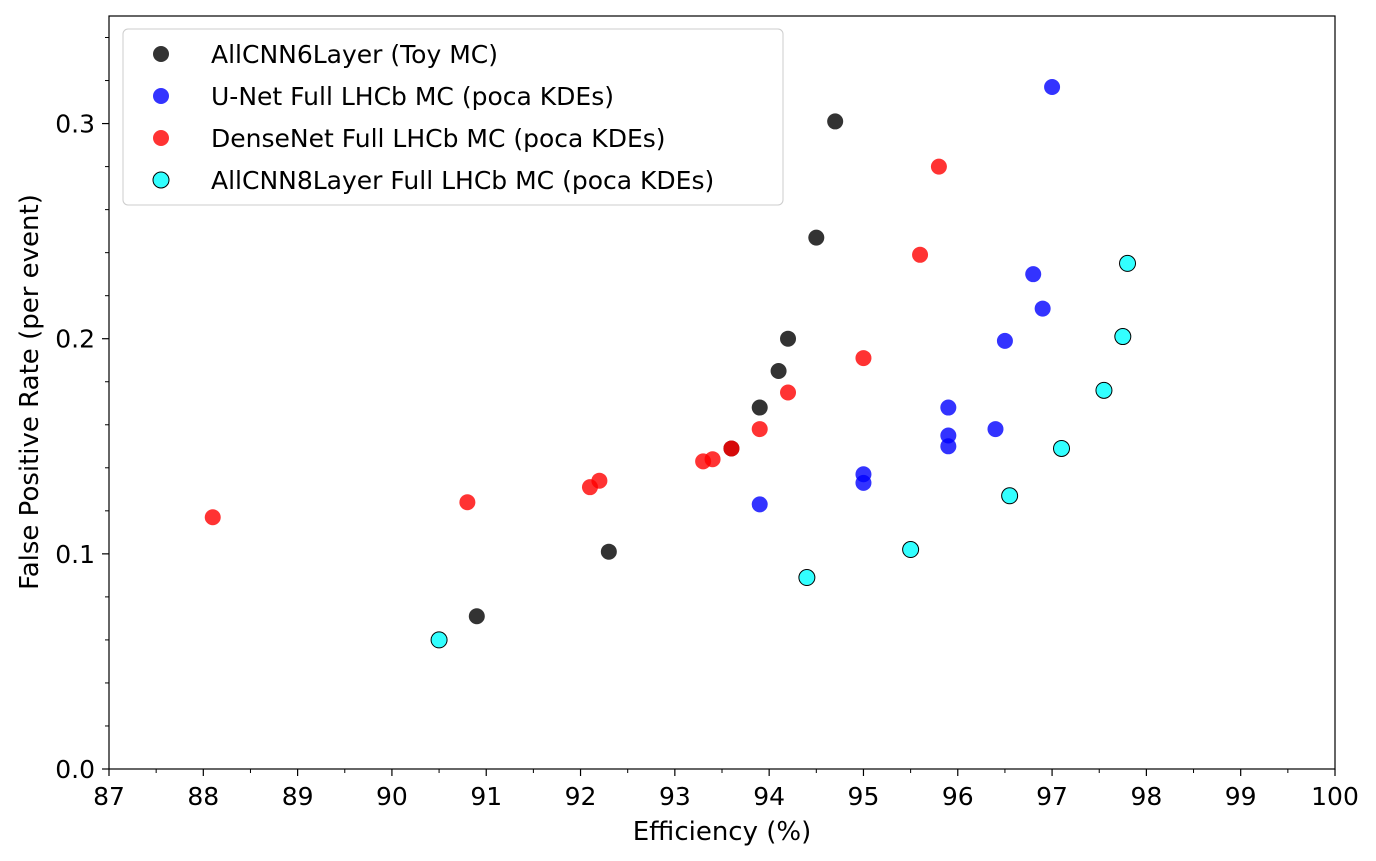 The image size is (1376, 861). What do you see at coordinates (1335, 796) in the screenshot?
I see `x-tick-label: 100` at bounding box center [1335, 796].